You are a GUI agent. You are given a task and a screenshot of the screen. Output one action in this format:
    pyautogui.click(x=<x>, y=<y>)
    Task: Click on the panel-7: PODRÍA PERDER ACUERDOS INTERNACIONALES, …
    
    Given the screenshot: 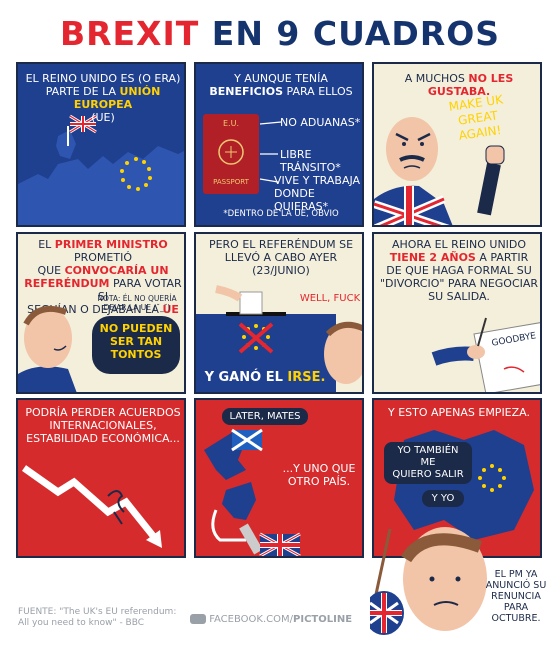 What is the action you would take?
    pyautogui.click(x=101, y=478)
    